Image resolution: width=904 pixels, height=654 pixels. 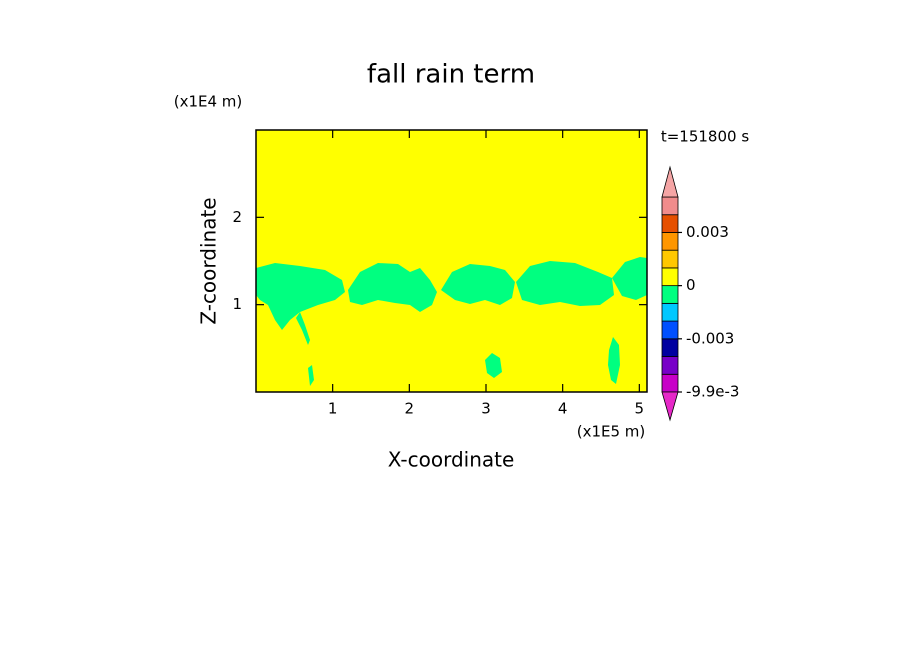 What do you see at coordinates (451, 460) in the screenshot?
I see `x-axis-label: X-coordinate` at bounding box center [451, 460].